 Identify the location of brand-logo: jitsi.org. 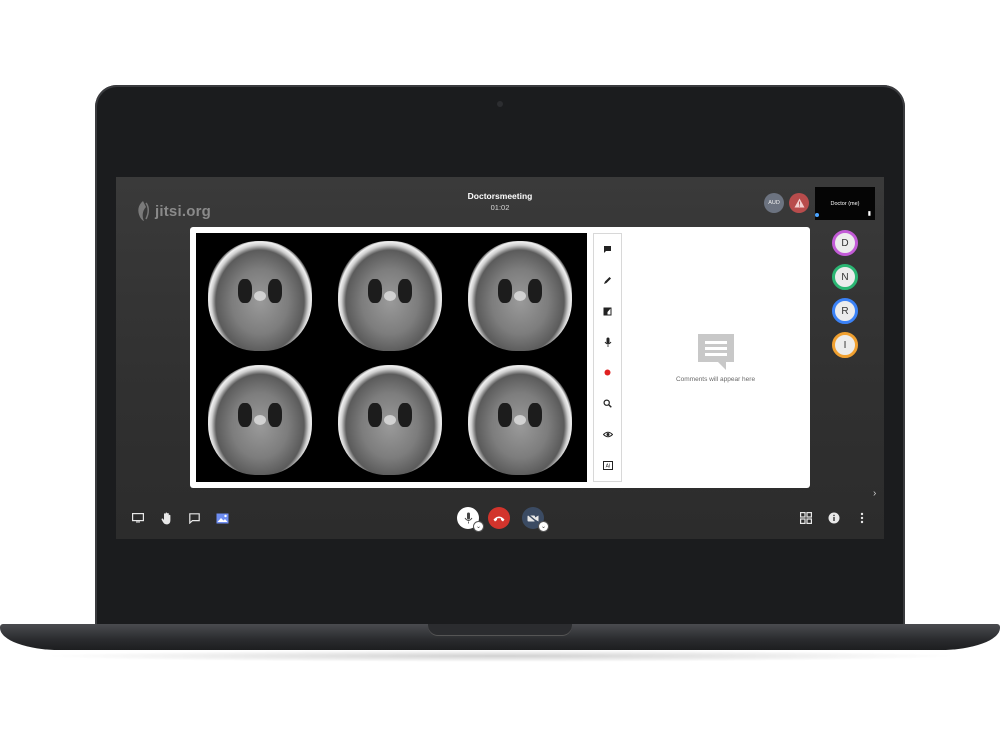
(172, 211).